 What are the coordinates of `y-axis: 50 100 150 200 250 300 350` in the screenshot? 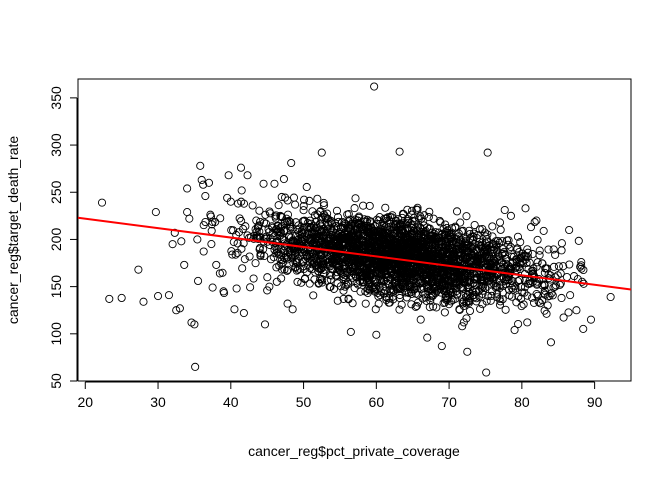 It's located at (63, 237).